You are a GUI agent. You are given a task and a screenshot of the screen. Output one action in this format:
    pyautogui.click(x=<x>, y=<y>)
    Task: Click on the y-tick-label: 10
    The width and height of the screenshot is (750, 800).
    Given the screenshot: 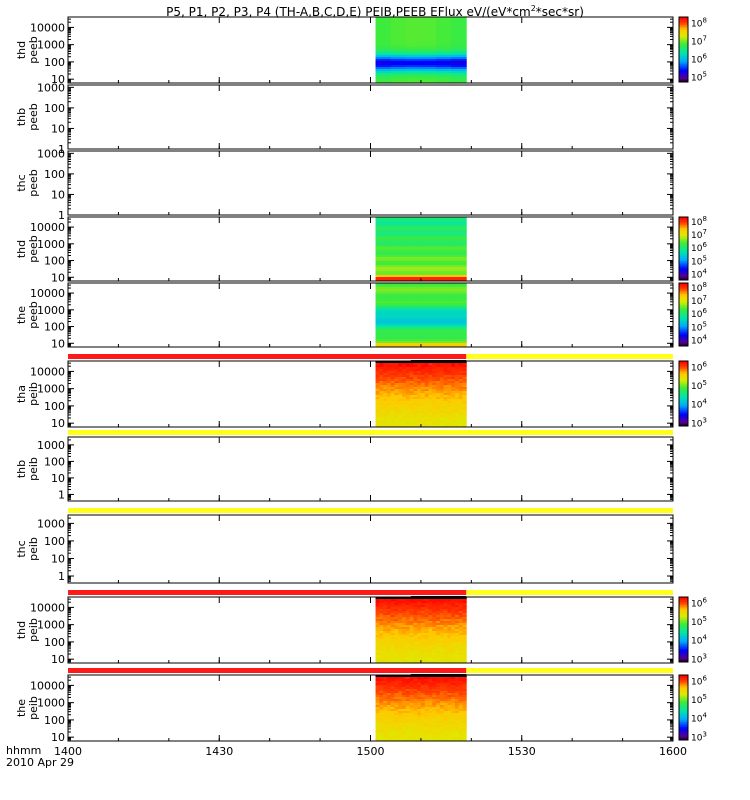 What is the action you would take?
    pyautogui.click(x=58, y=343)
    